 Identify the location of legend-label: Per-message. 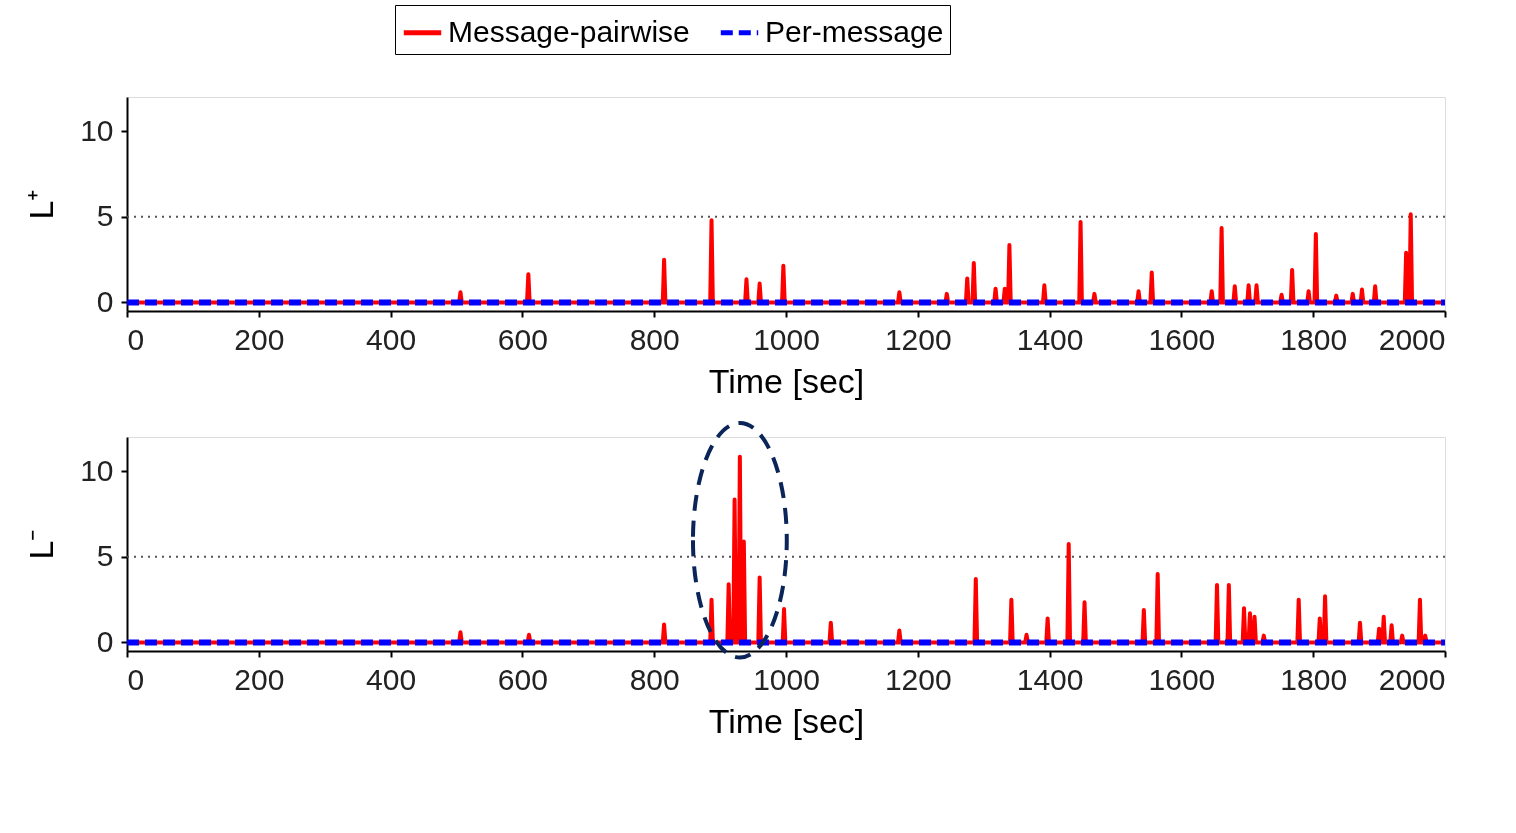
(854, 31).